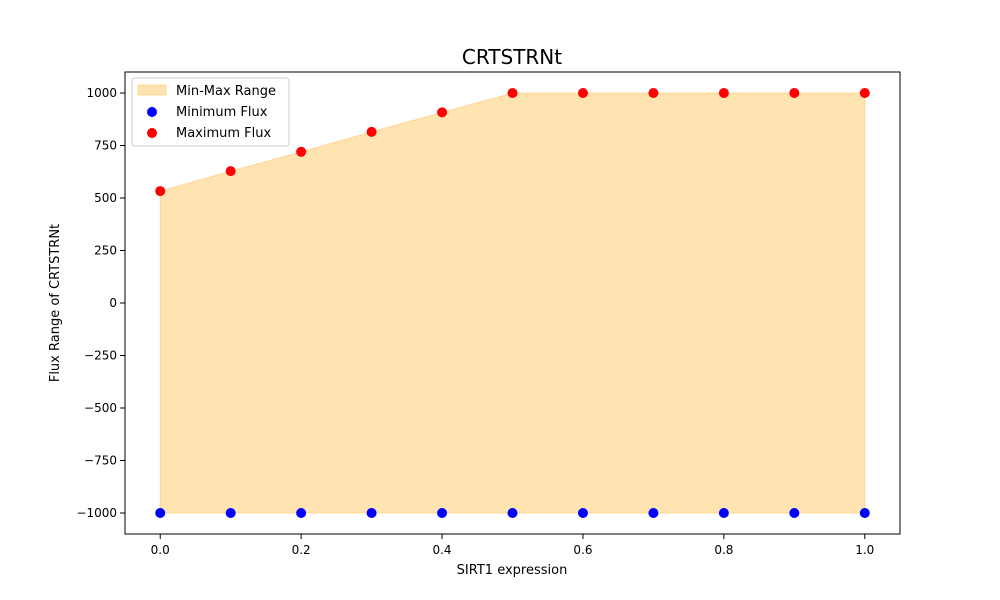  What do you see at coordinates (512, 545) in the screenshot?
I see `x-axis: 0.0 0.2 0.4 0.6 0.8 1.0` at bounding box center [512, 545].